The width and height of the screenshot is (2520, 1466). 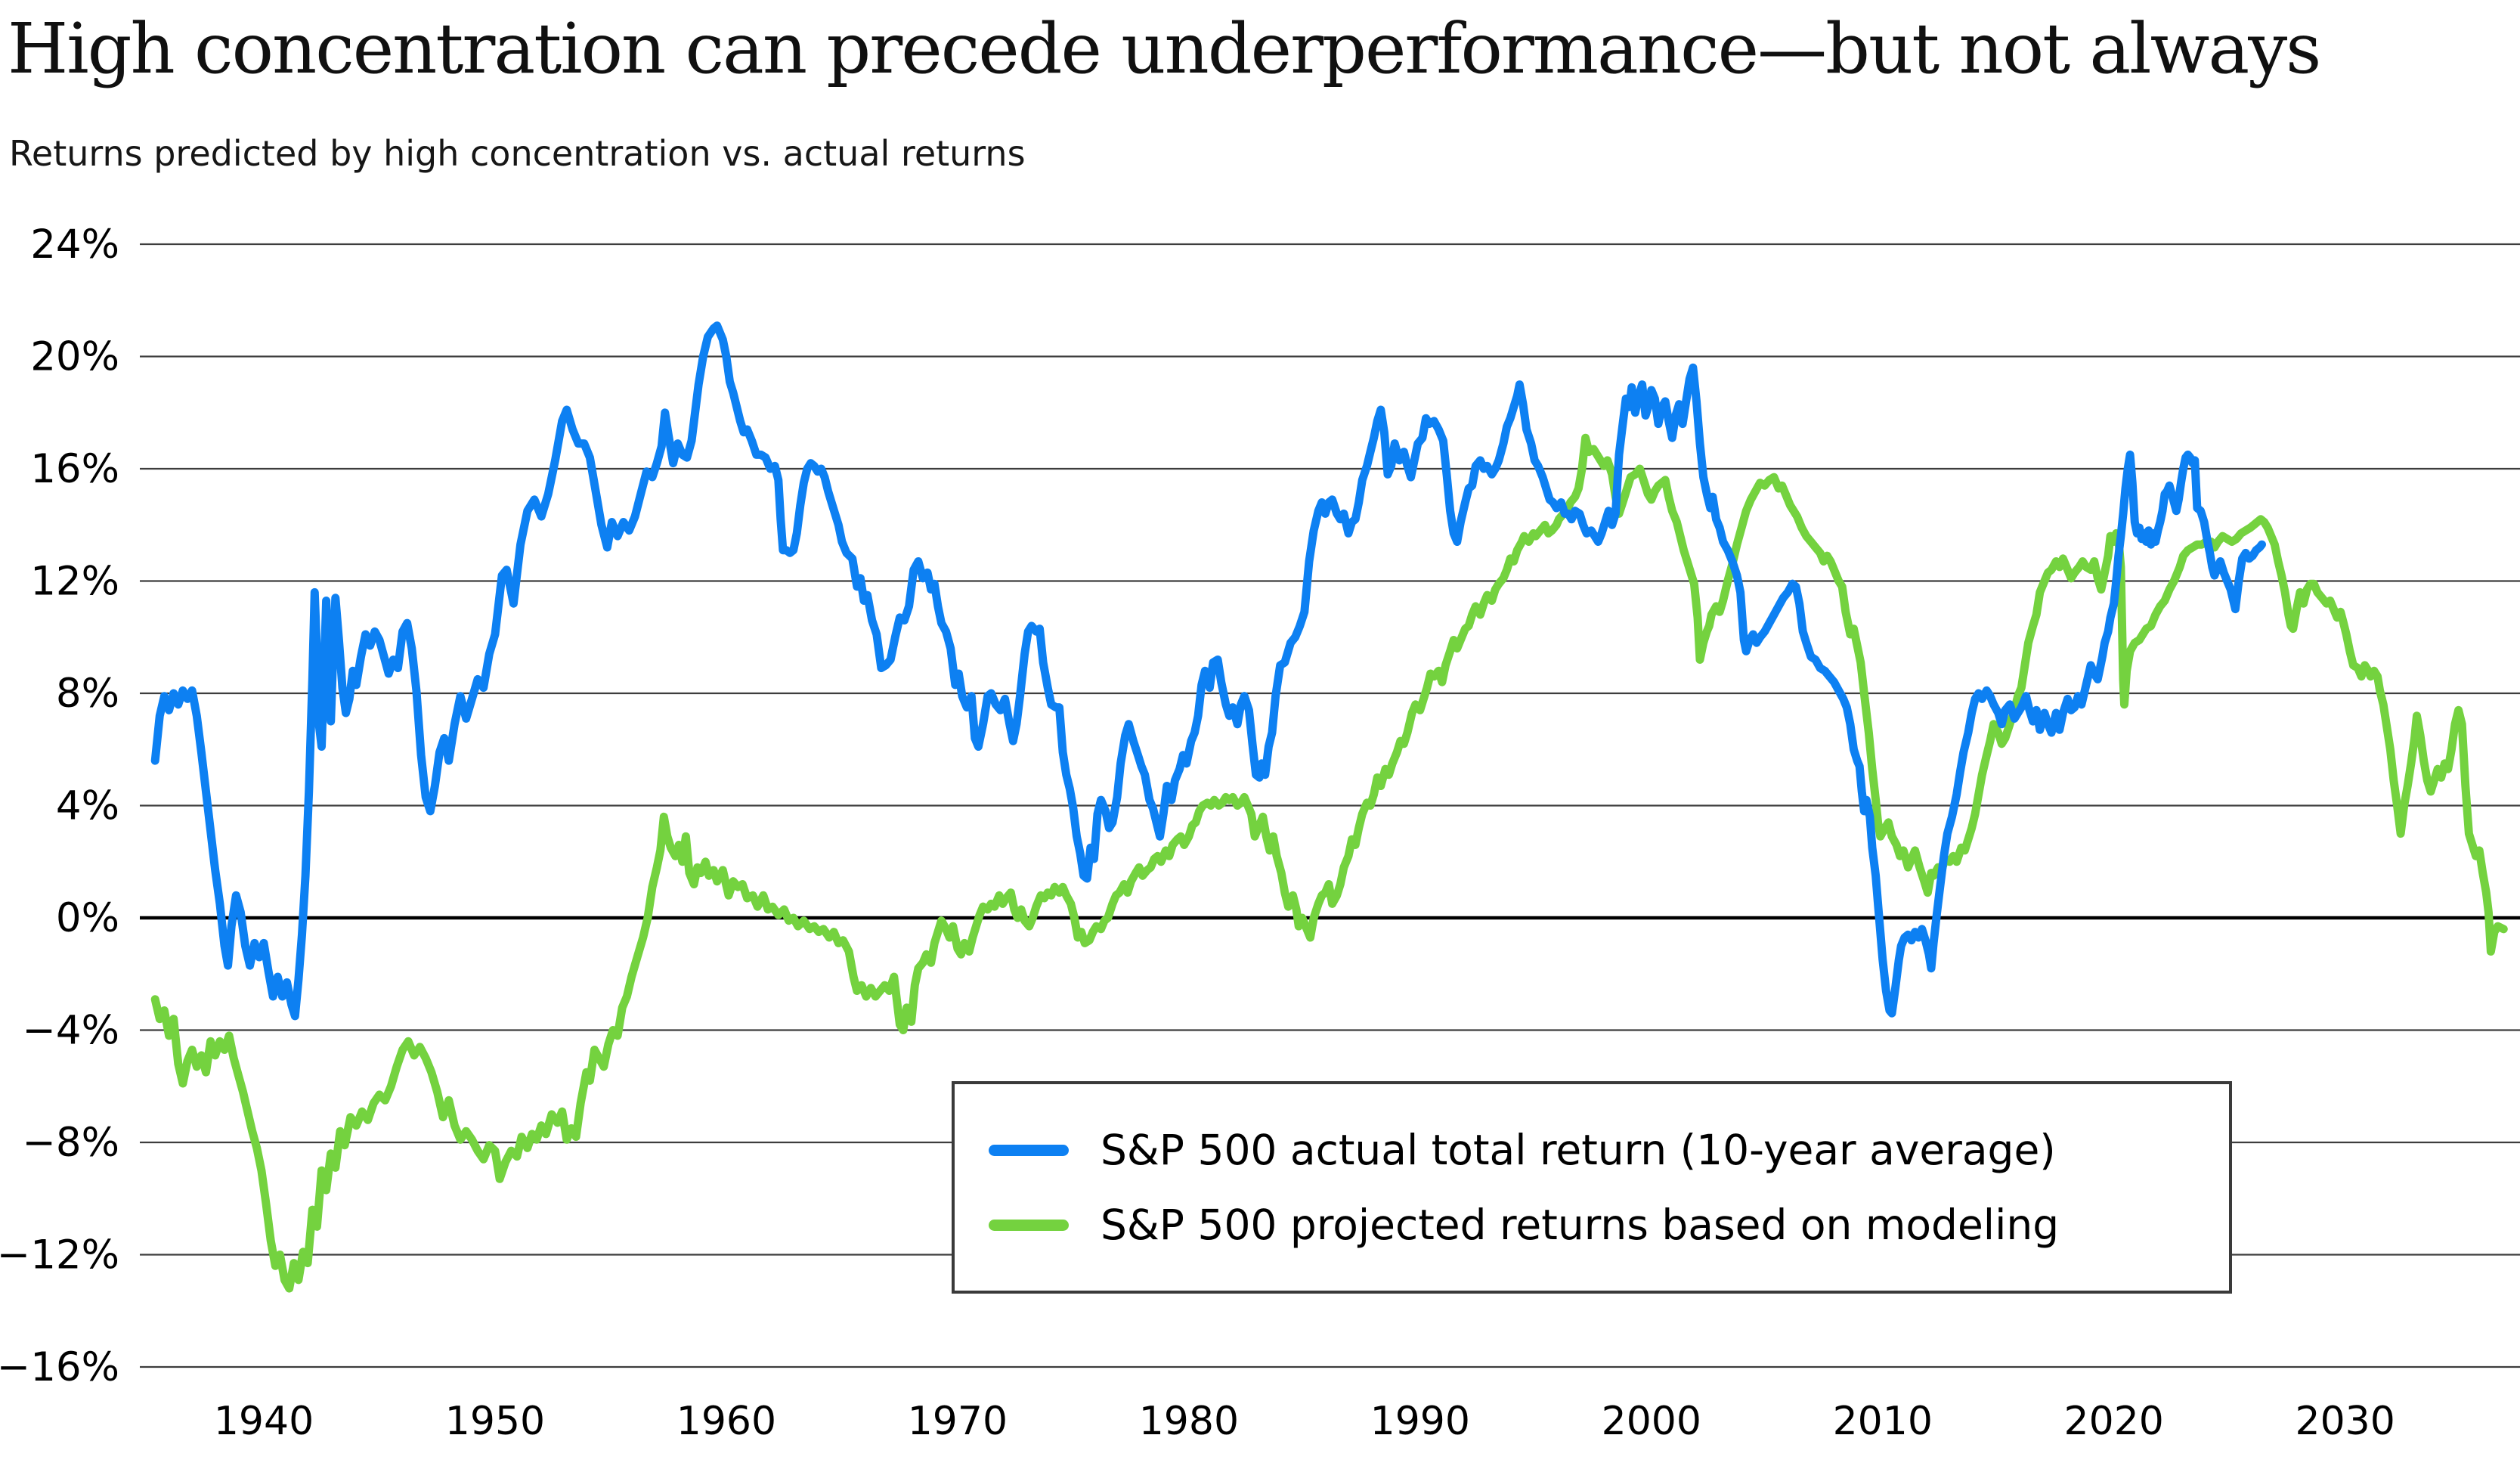 What do you see at coordinates (1189, 1421) in the screenshot?
I see `x-axis-label: 1980` at bounding box center [1189, 1421].